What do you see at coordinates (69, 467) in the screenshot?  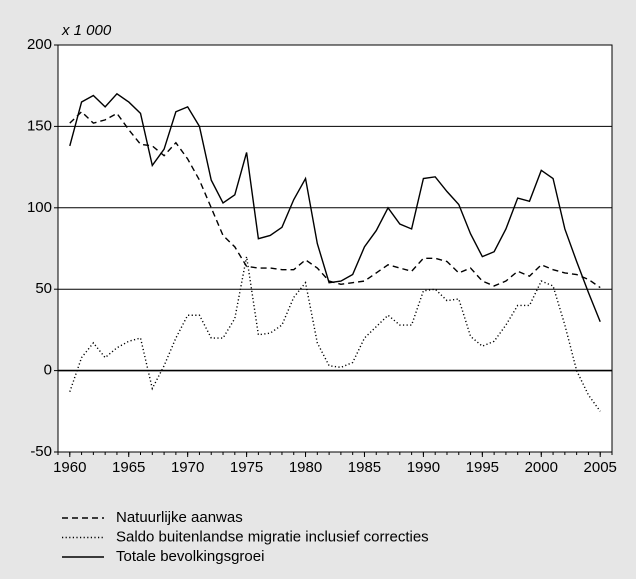 I see `x-tick-label: 1960` at bounding box center [69, 467].